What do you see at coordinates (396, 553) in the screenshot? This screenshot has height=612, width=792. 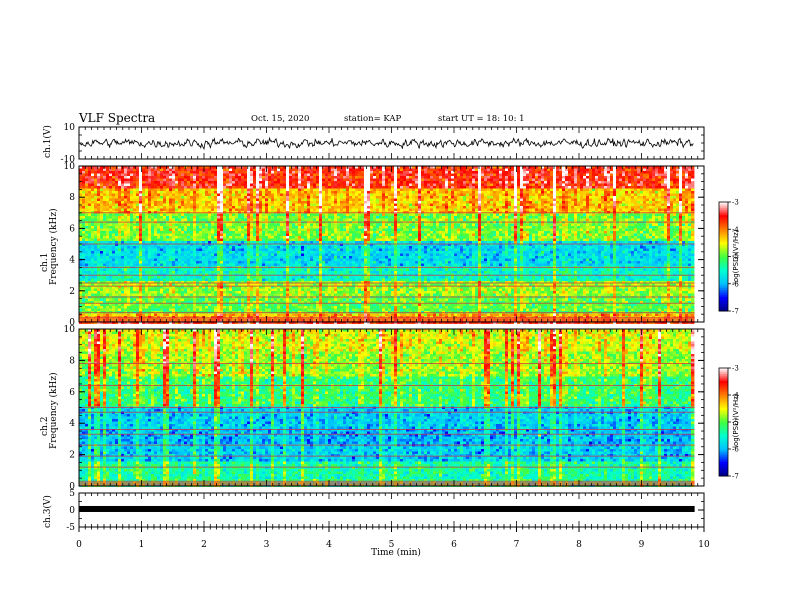 I see `x-axis-label: Time (min)` at bounding box center [396, 553].